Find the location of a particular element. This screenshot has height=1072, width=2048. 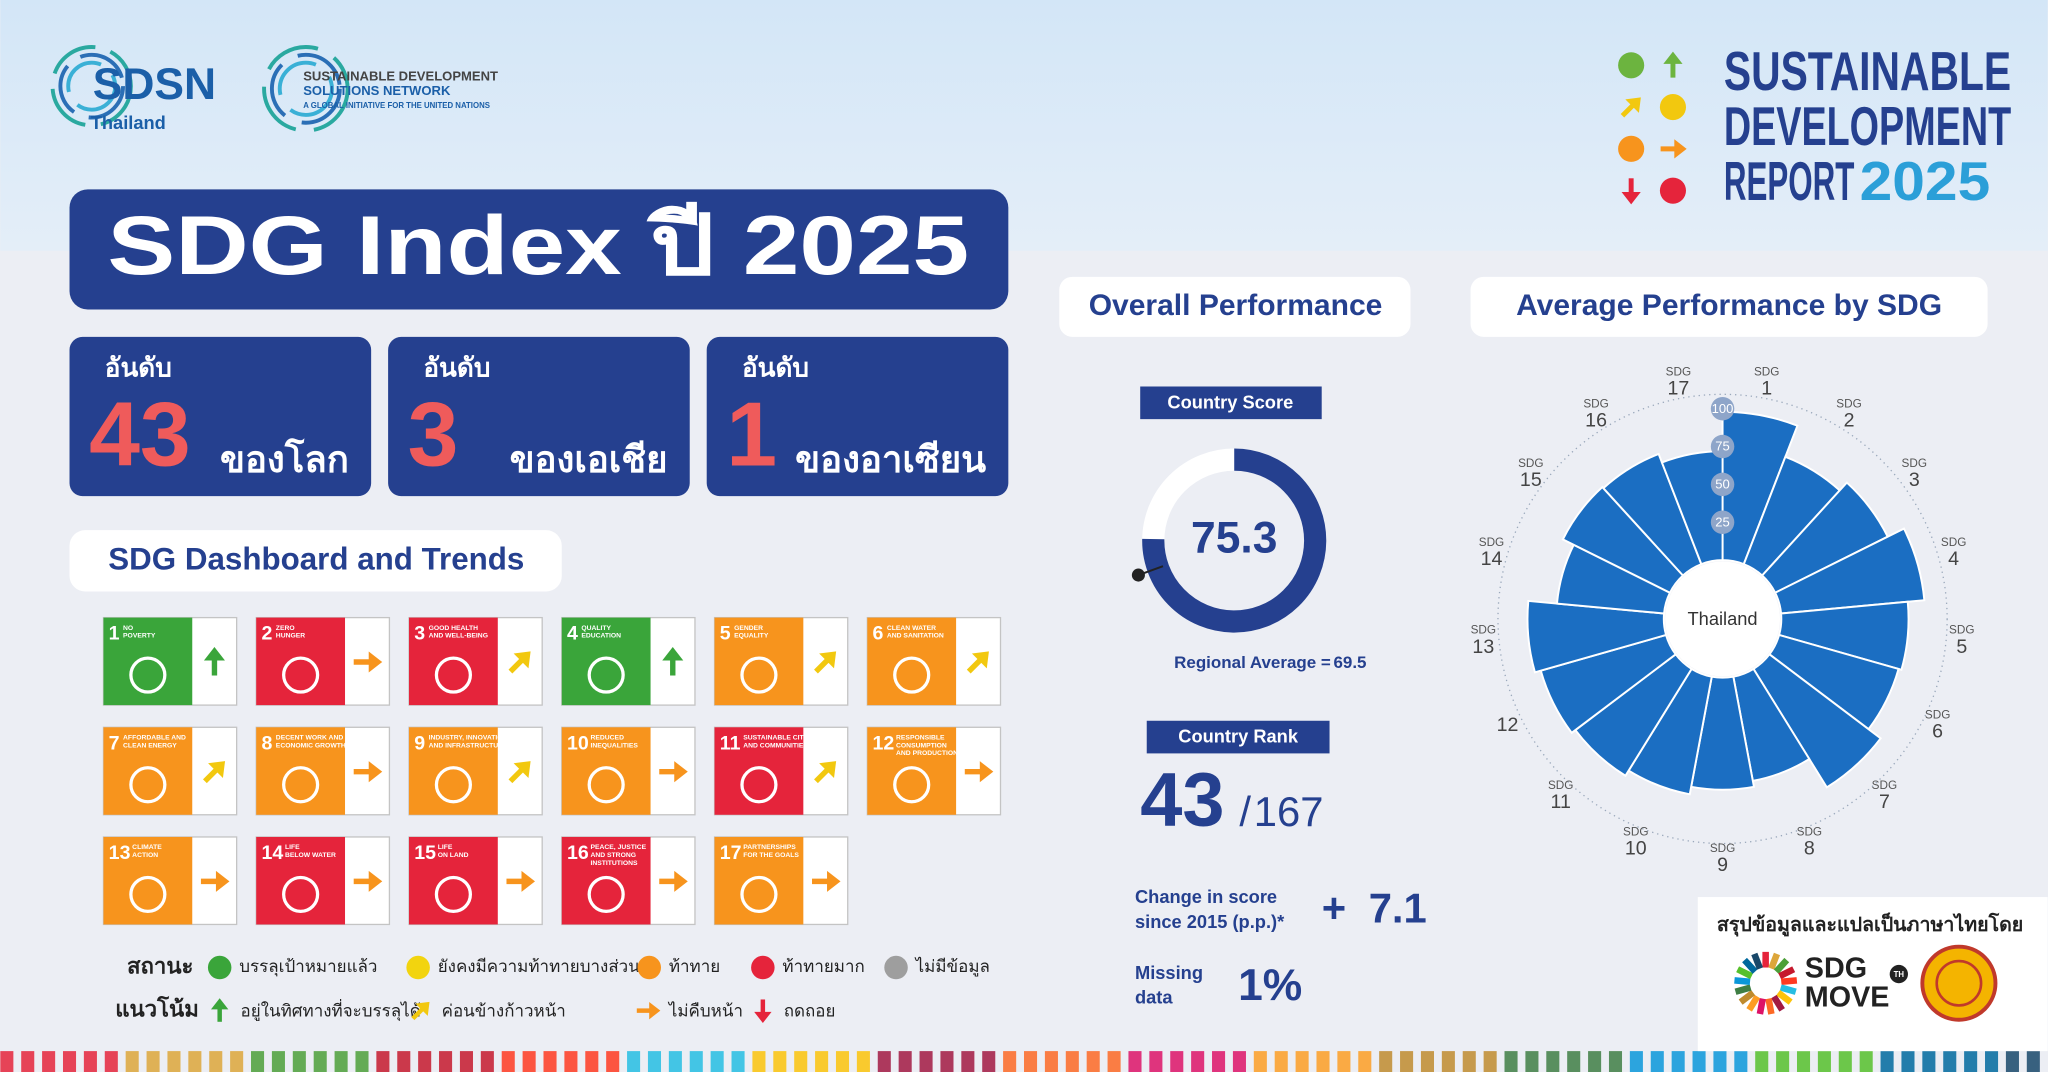

goal-name: PEACE, JUSTICE is located at coordinates (618, 847).